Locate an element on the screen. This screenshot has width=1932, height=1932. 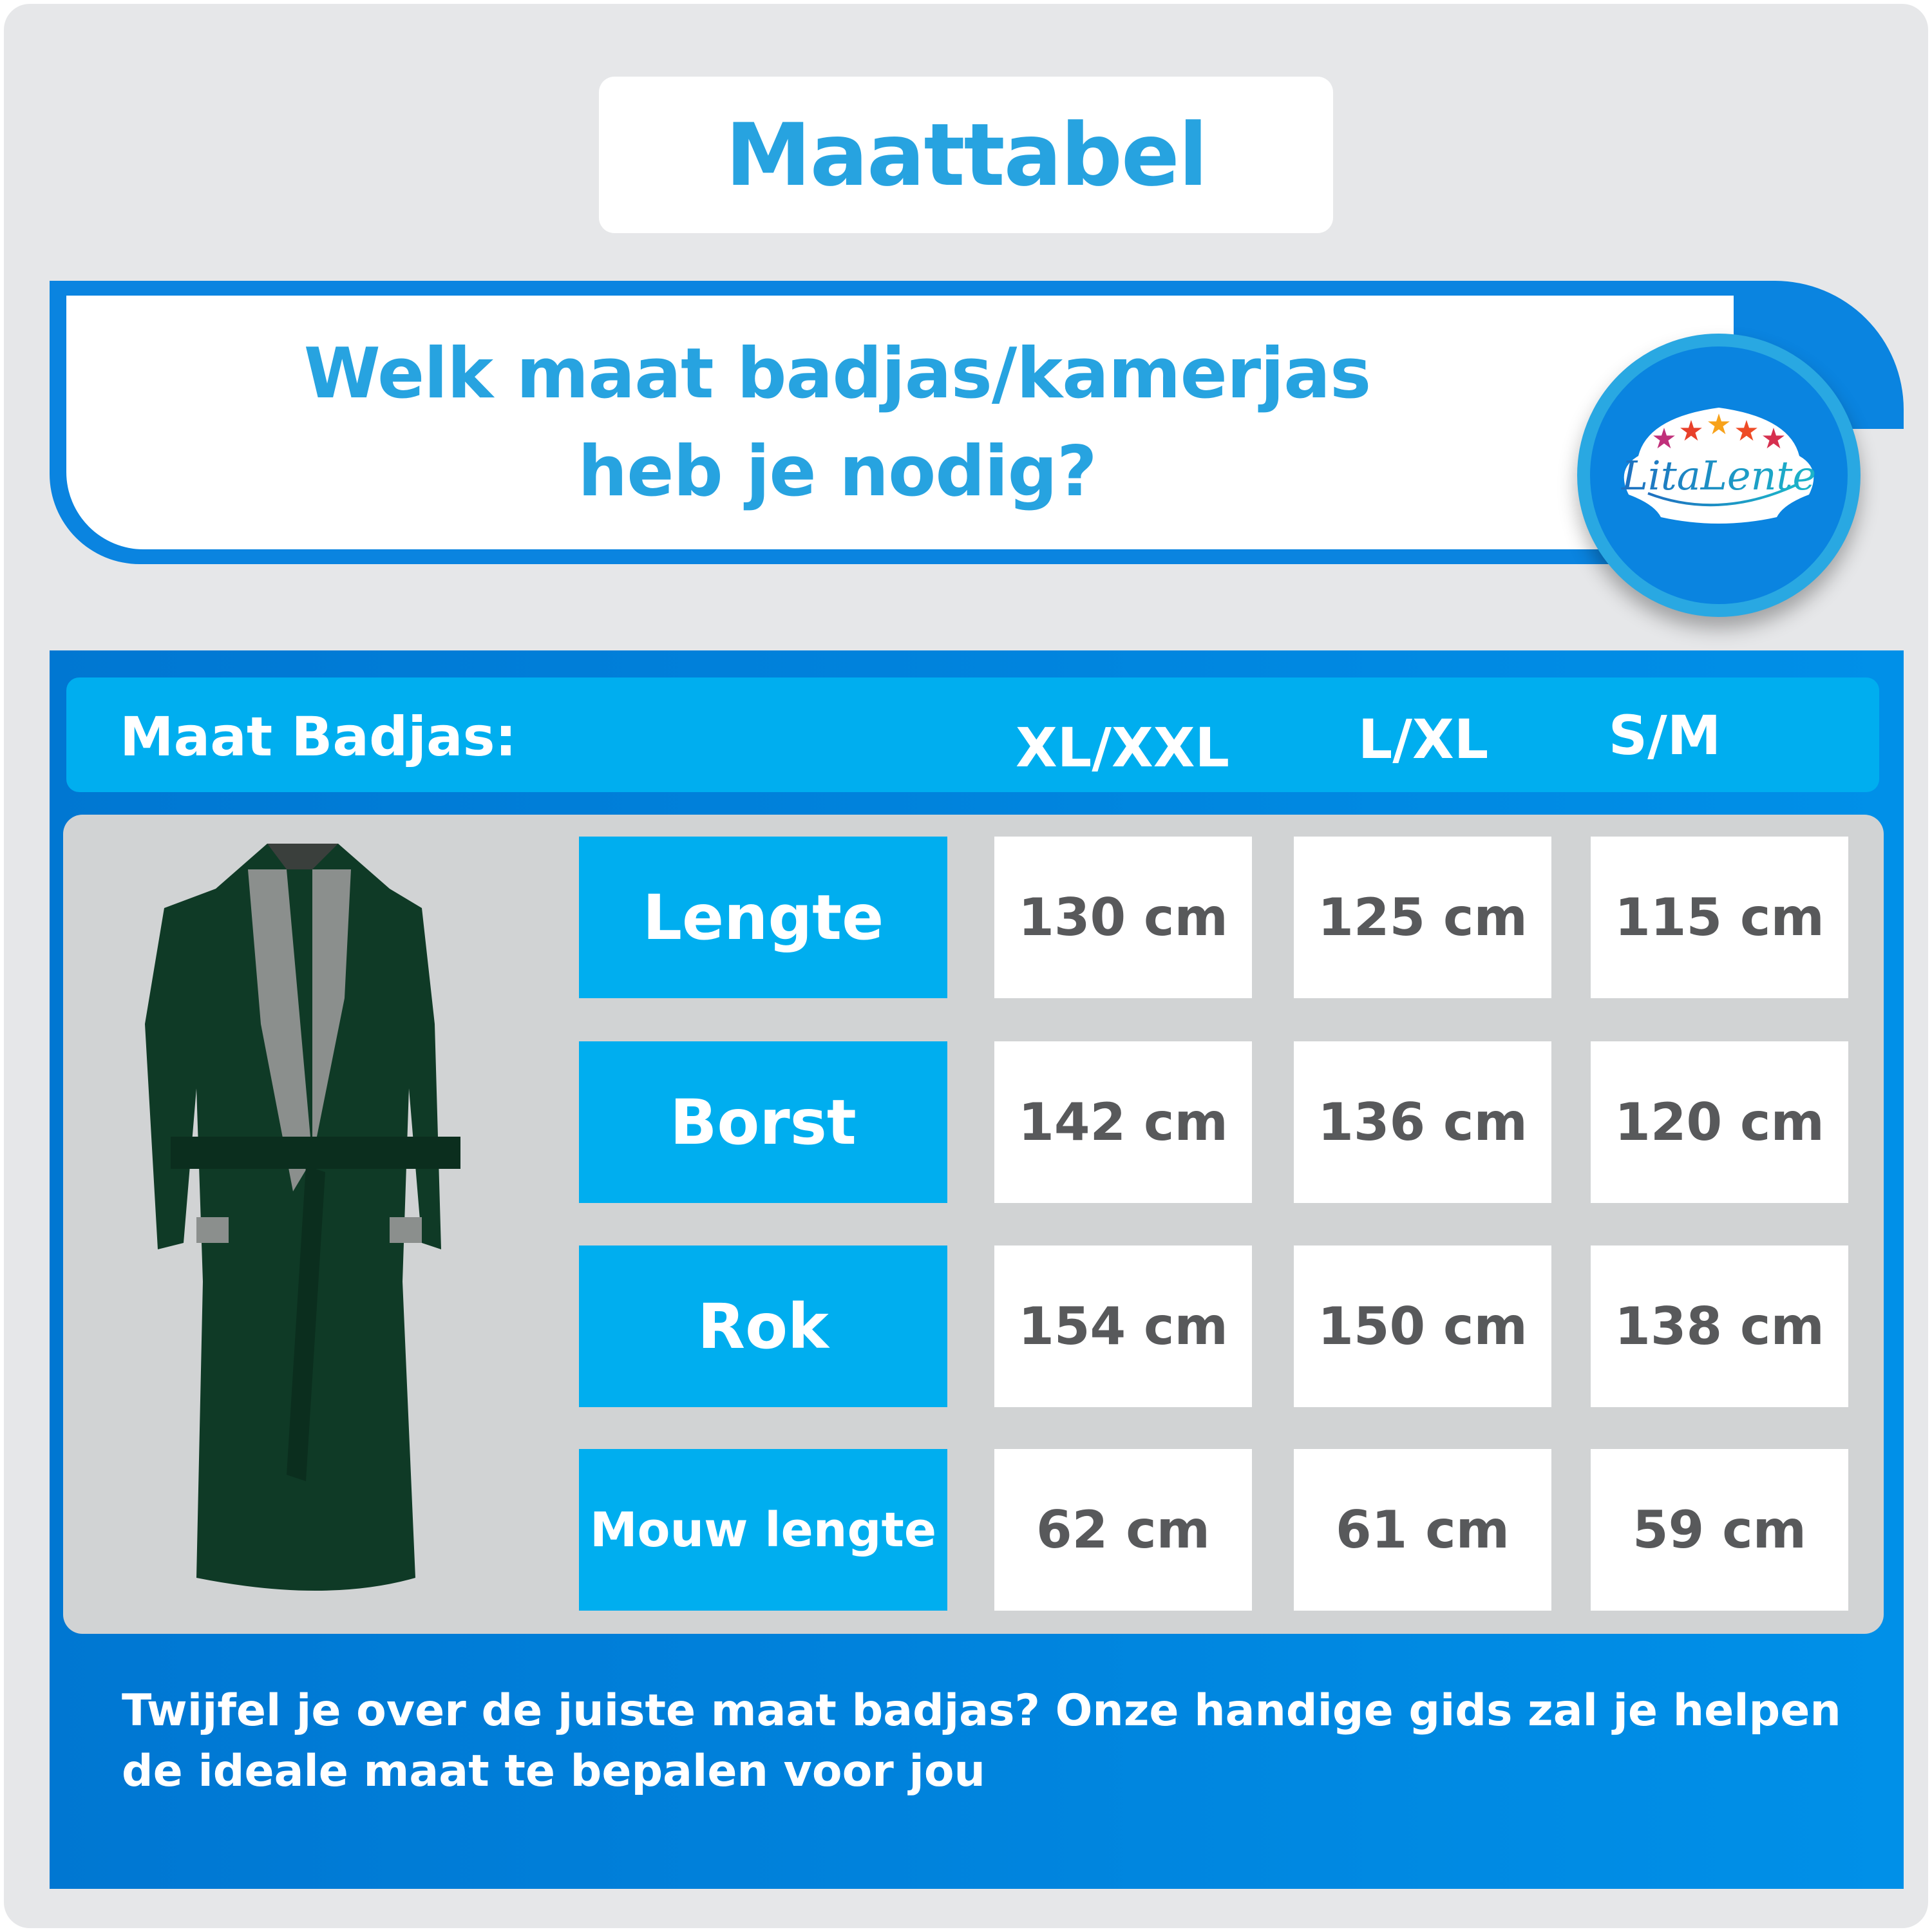
row-label: Rok is located at coordinates (763, 1326).